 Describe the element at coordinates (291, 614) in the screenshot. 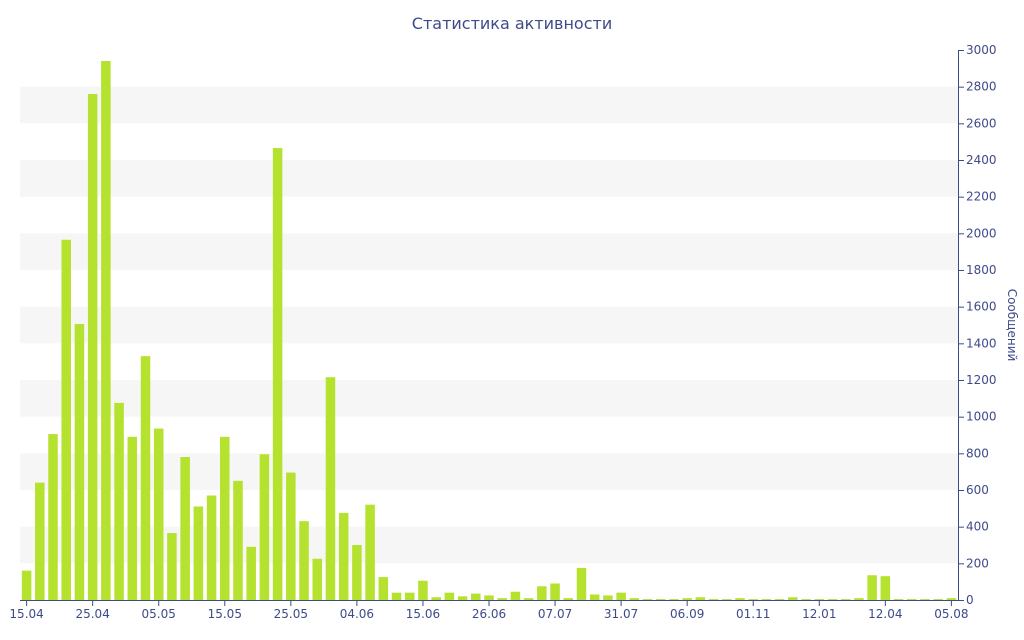

I see `x-tick-label: 25.05` at that location.